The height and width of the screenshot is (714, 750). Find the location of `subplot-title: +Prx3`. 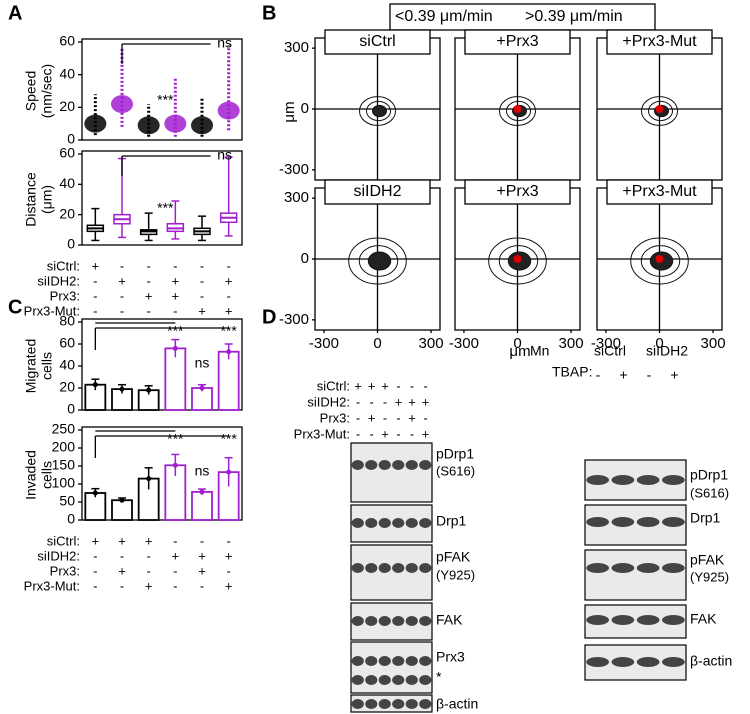

subplot-title: +Prx3 is located at coordinates (517, 41).